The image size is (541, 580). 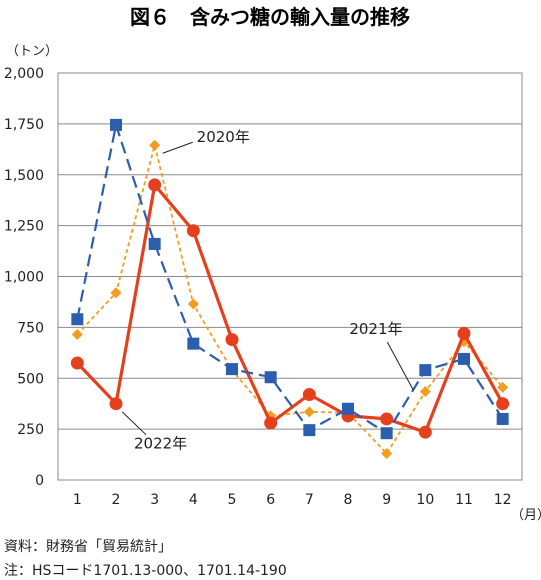 I want to click on x-tick-label: 4, so click(x=193, y=500).